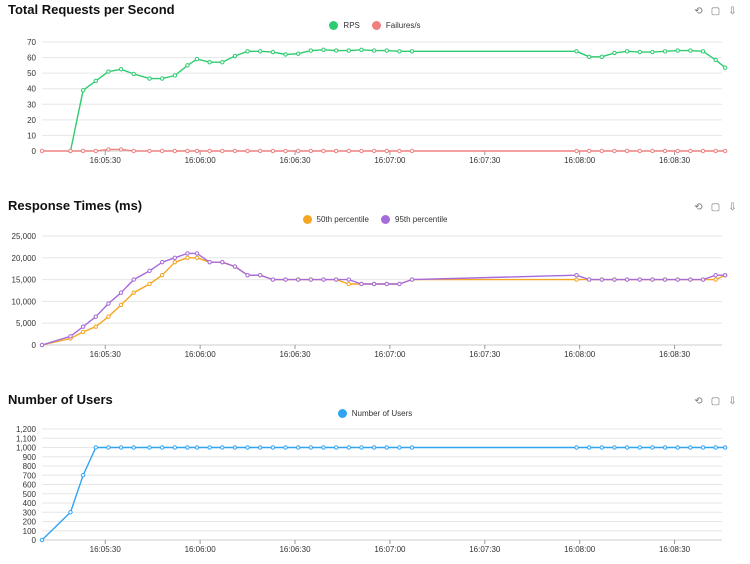 The width and height of the screenshot is (750, 564). I want to click on legend-item-p95: 95th percentile, so click(414, 219).